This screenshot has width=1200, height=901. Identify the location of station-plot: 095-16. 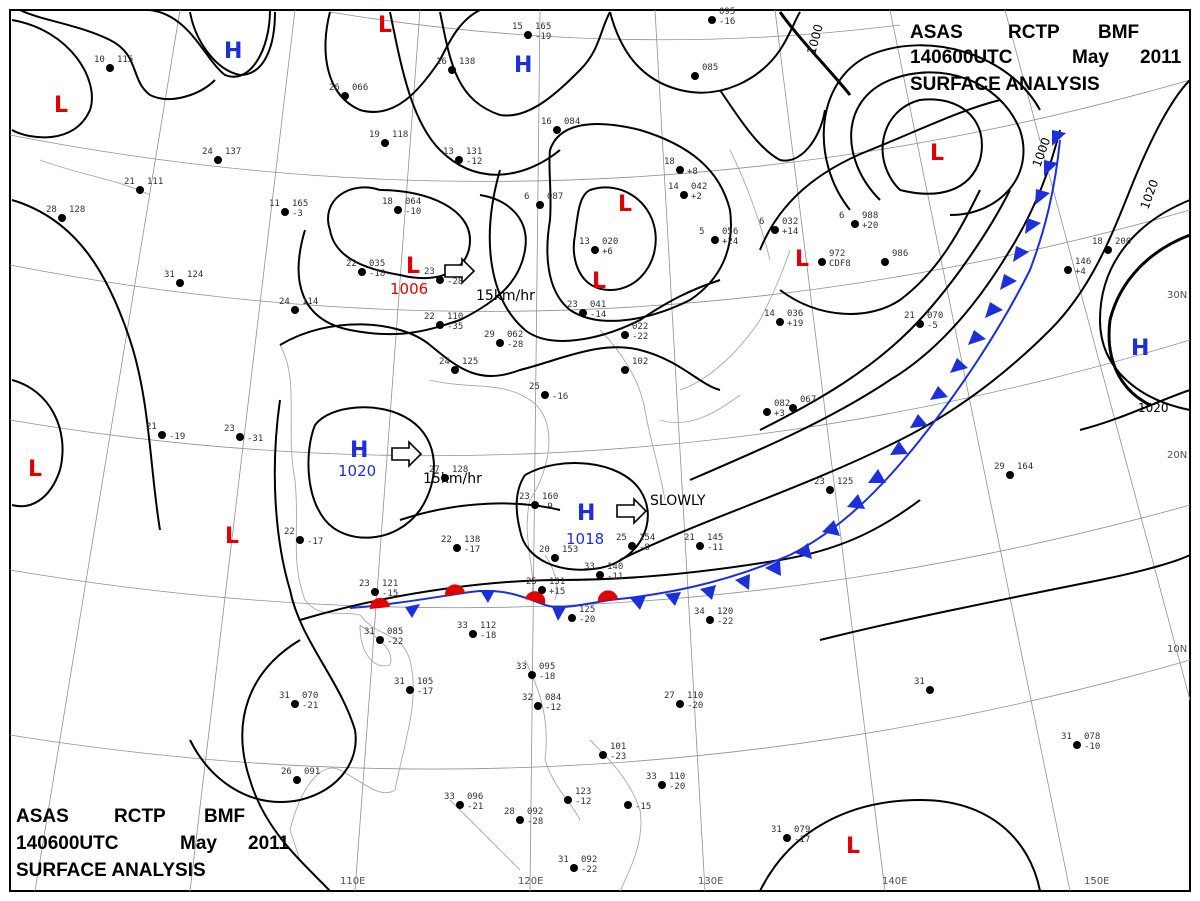
(721, 17).